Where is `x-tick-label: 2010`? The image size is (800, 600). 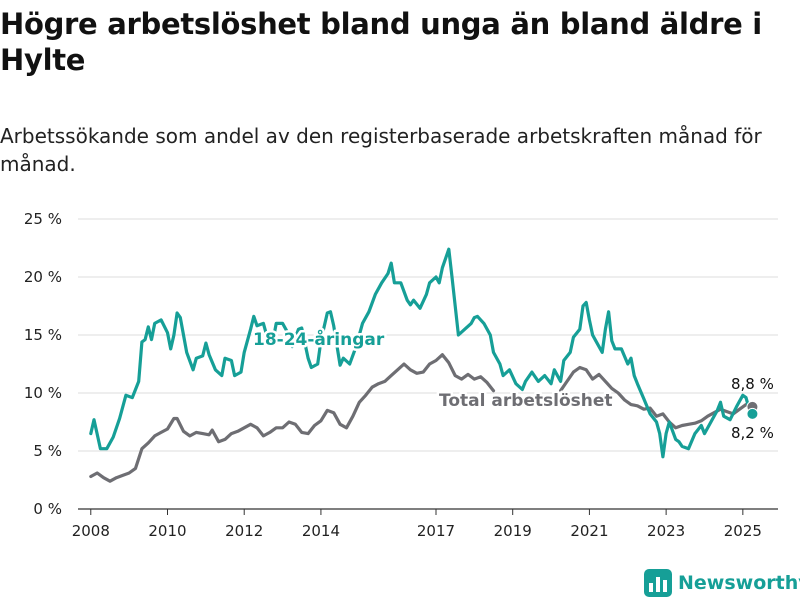
x-tick-label: 2010 is located at coordinates (167, 531).